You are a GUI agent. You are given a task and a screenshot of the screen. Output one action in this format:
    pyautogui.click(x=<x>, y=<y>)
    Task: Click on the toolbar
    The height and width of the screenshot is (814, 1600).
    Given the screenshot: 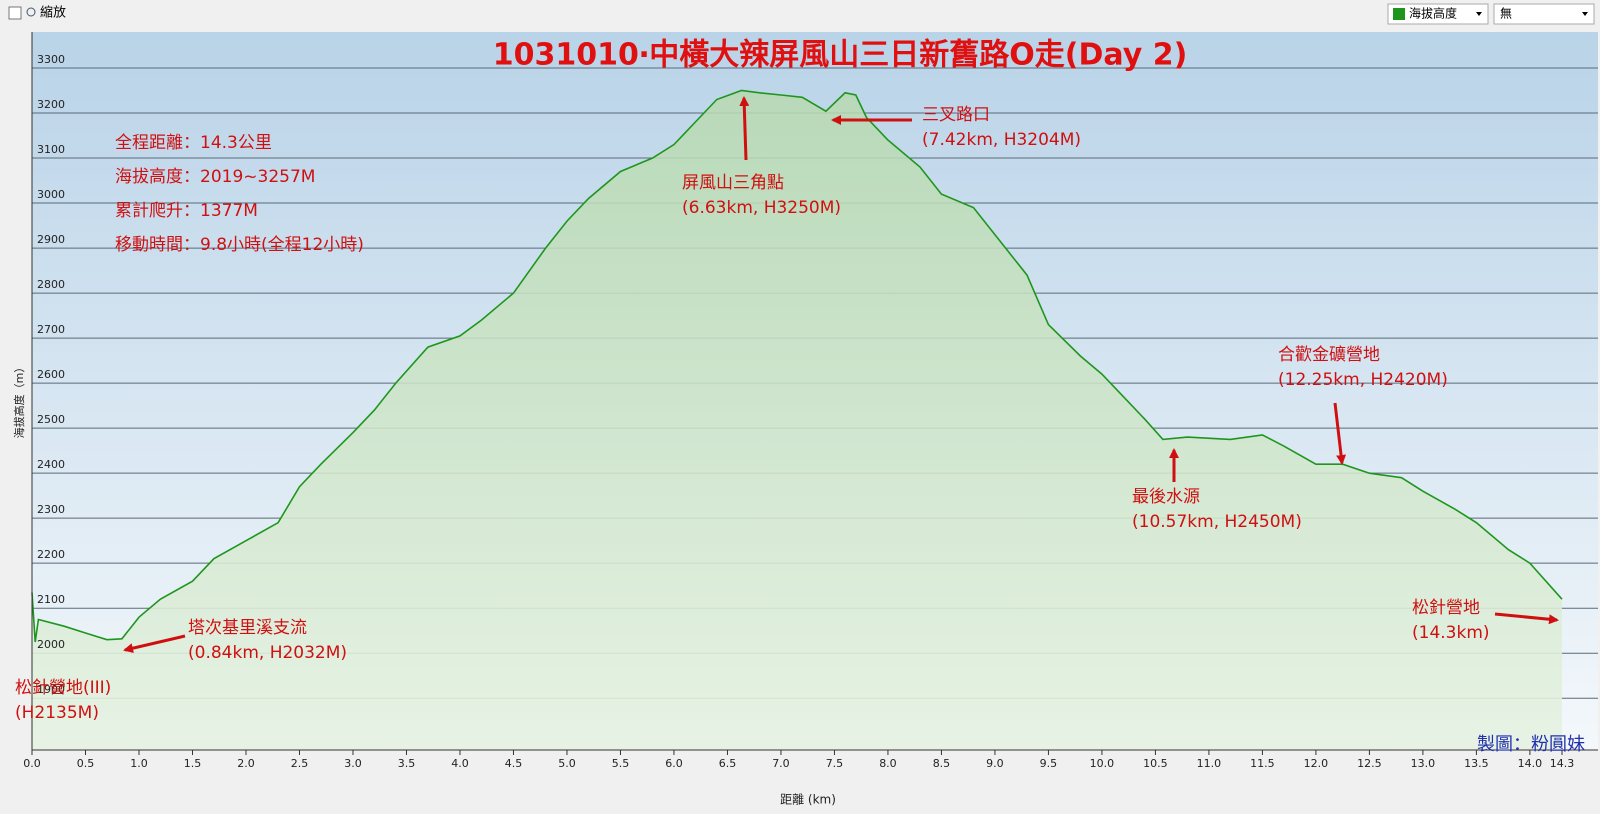 What is the action you would take?
    pyautogui.click(x=800, y=14)
    